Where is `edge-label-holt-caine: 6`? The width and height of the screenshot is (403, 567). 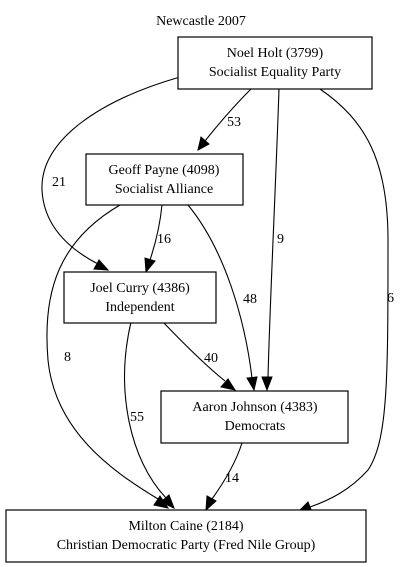 edge-label-holt-caine: 6 is located at coordinates (390, 298).